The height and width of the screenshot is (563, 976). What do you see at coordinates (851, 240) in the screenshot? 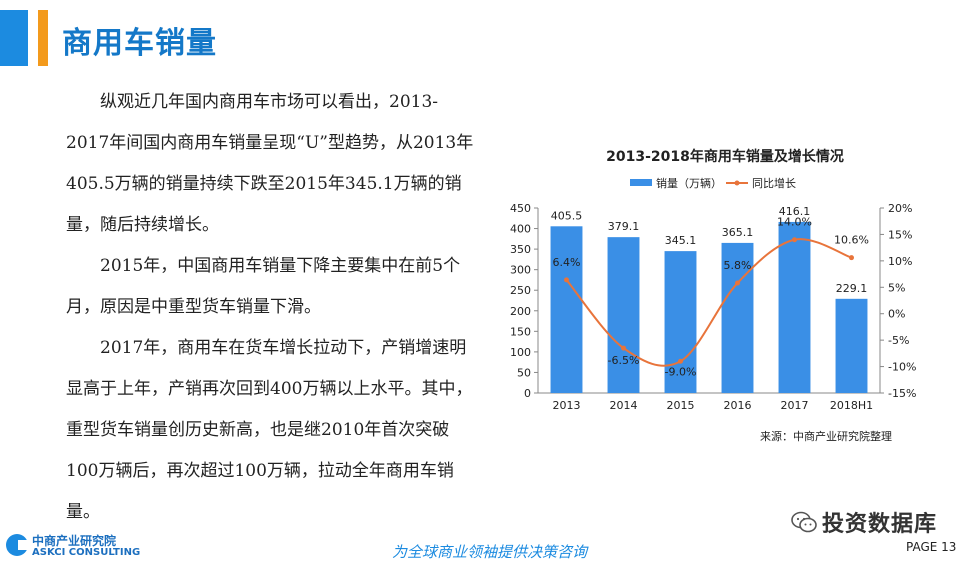
I see `growth-value-label: 10.6%` at bounding box center [851, 240].